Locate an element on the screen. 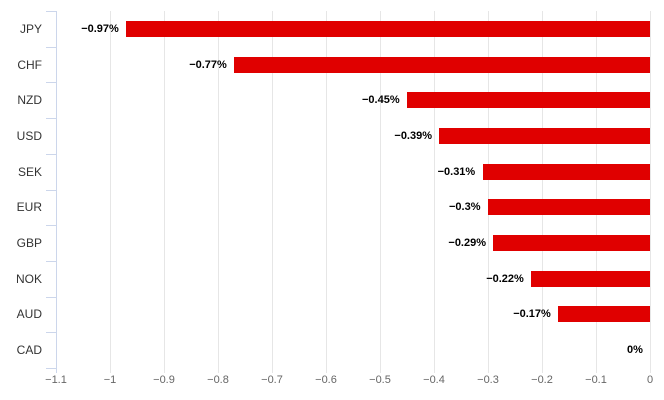  data-label-EUR: −0.3% is located at coordinates (465, 207).